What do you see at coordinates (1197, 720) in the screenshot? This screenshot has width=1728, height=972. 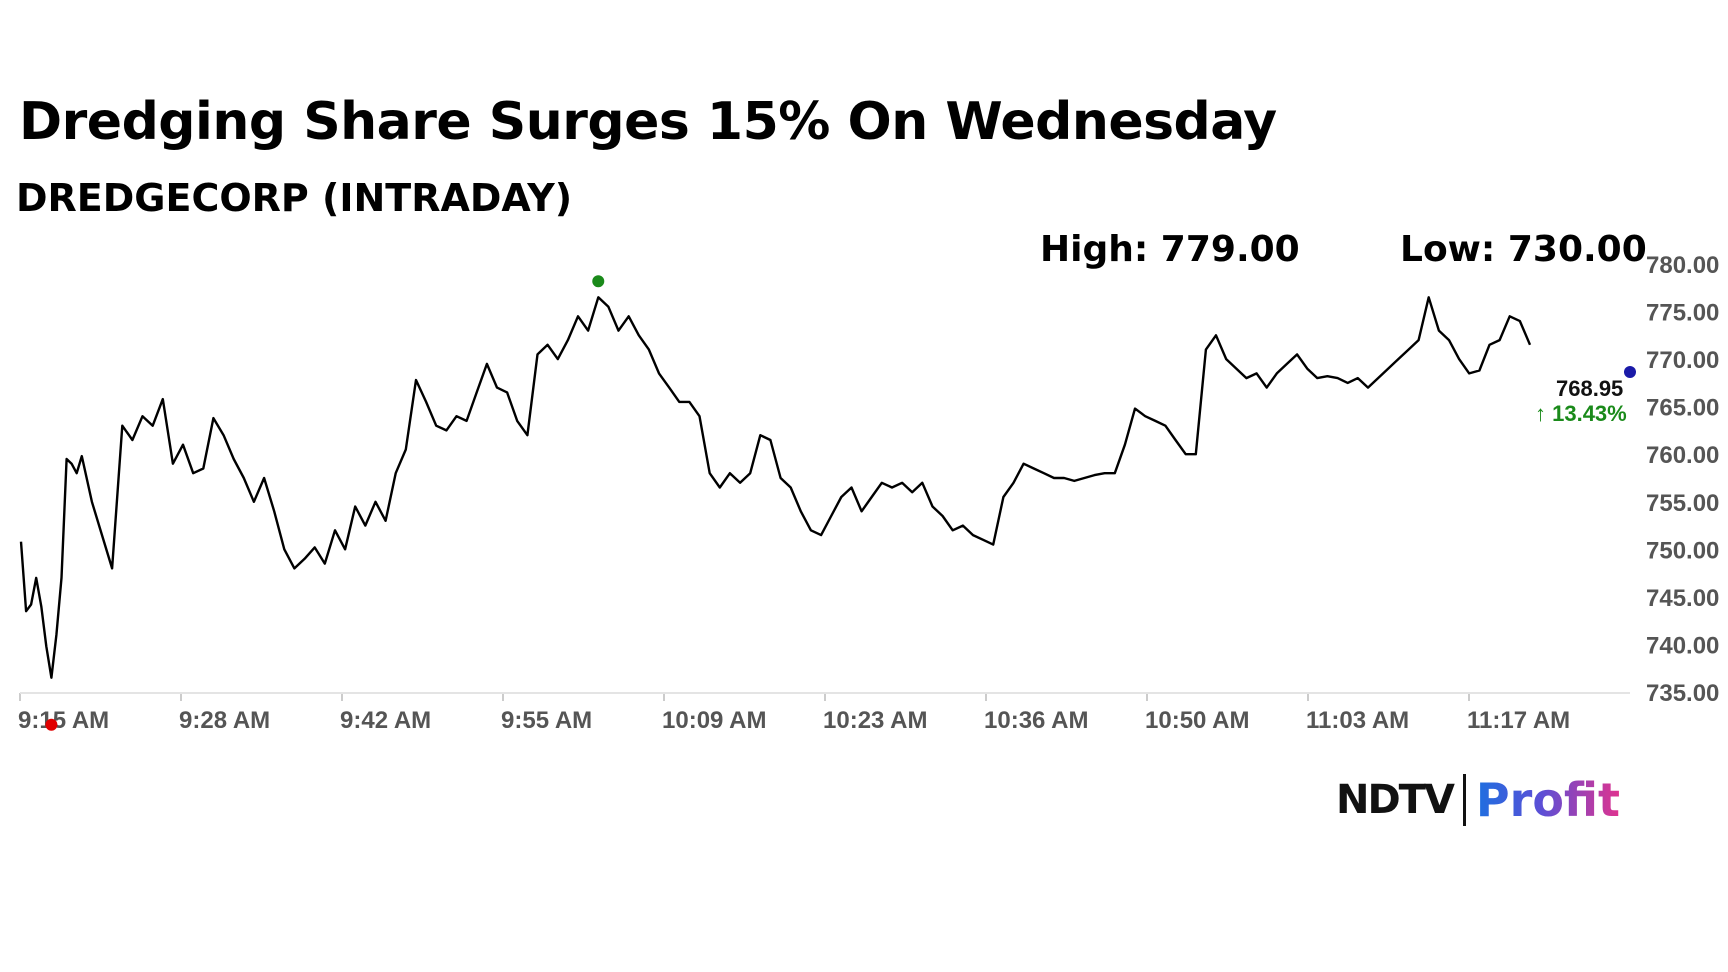 I see `x-tick-label: 10:50 AM` at bounding box center [1197, 720].